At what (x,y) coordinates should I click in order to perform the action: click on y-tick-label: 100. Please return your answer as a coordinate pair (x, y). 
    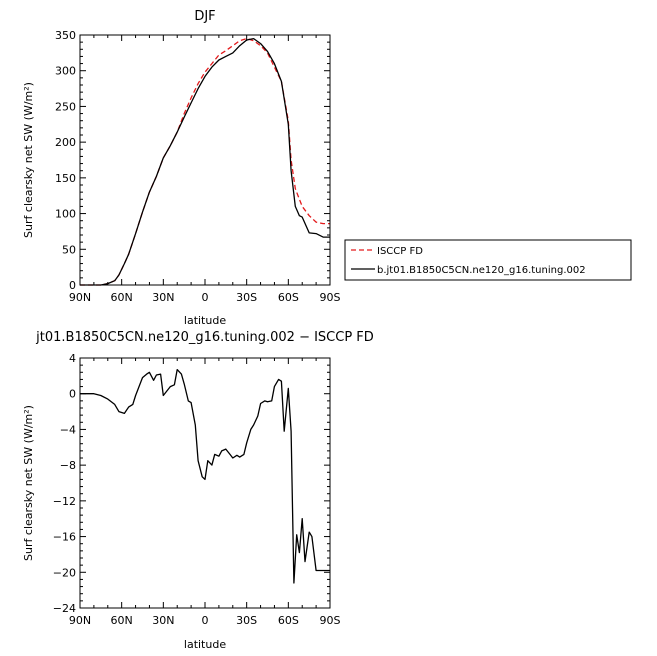
    Looking at the image, I should click on (65, 214).